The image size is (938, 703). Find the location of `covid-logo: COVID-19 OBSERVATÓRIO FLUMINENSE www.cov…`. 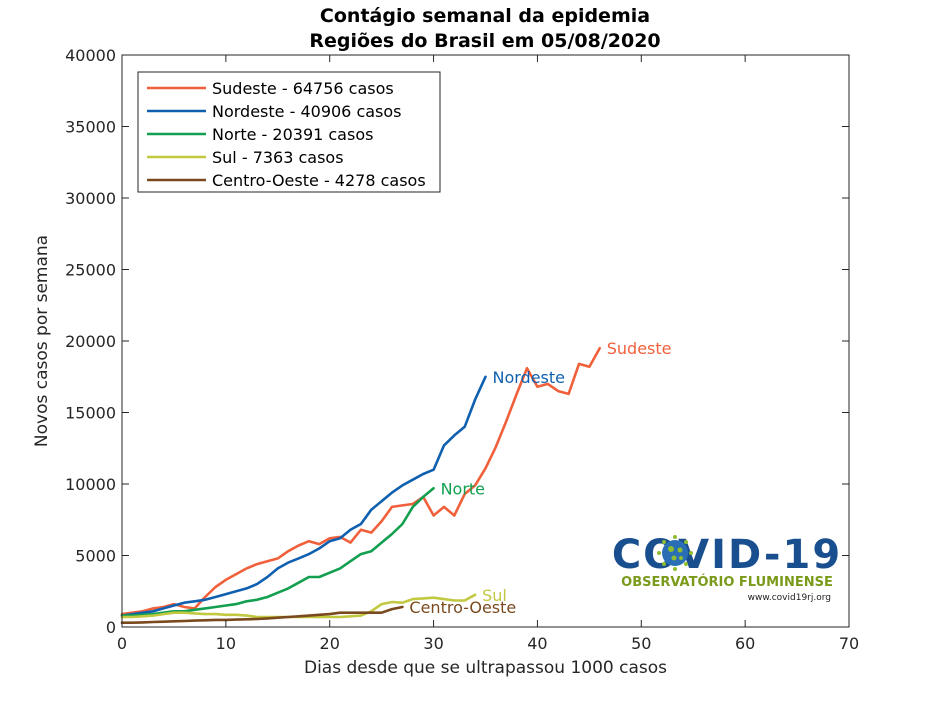

covid-logo: COVID-19 OBSERVATÓRIO FLUMINENSE www.cov… is located at coordinates (727, 567).